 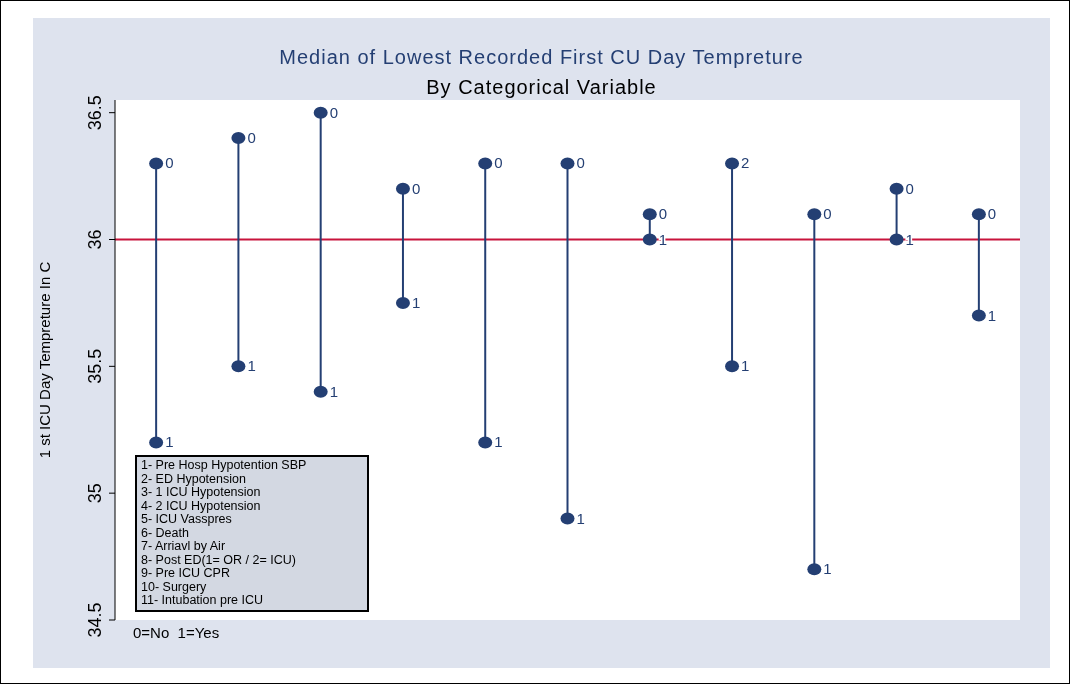 What do you see at coordinates (541, 87) in the screenshot?
I see `chart-subtitle: By Categorical Variable` at bounding box center [541, 87].